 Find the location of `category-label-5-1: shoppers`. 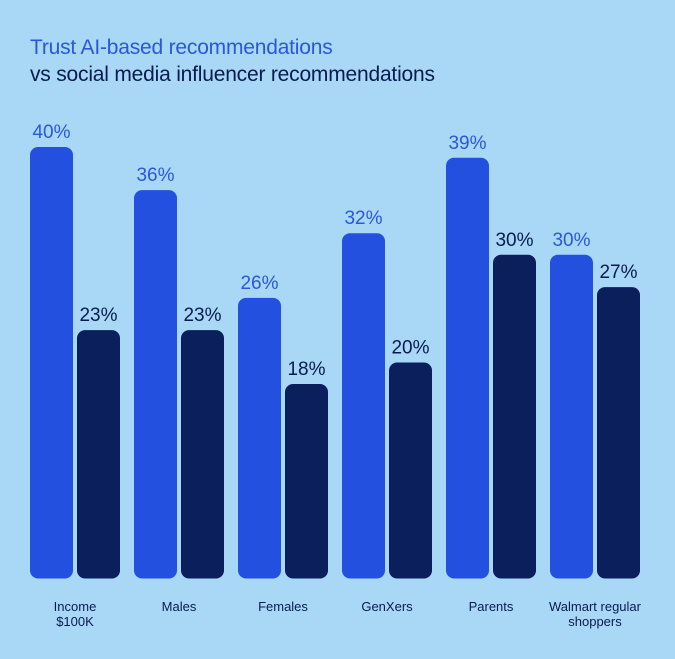

category-label-5-1: shoppers is located at coordinates (595, 621).